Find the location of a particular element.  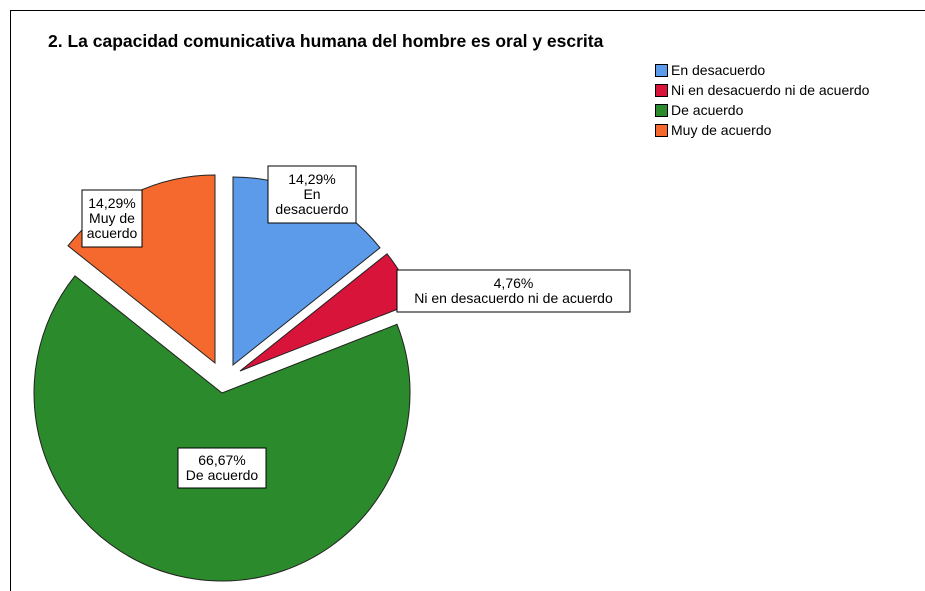

data-label-category: De acuerdo is located at coordinates (222, 475).